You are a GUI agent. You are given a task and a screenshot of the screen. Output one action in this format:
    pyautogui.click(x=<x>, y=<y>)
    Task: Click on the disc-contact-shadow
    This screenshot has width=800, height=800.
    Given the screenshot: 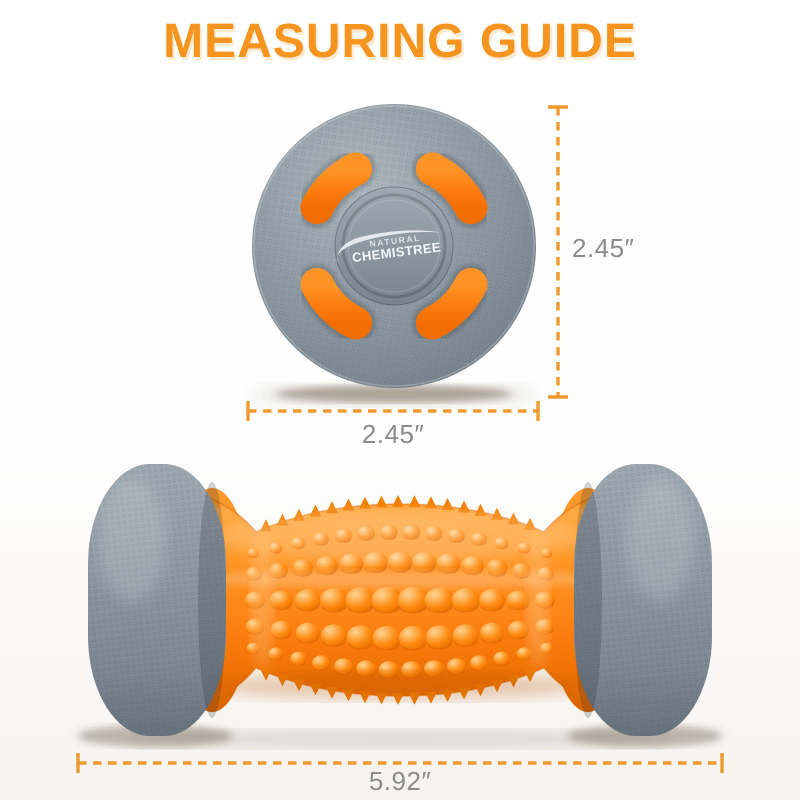 What is the action you would take?
    pyautogui.click(x=394, y=394)
    